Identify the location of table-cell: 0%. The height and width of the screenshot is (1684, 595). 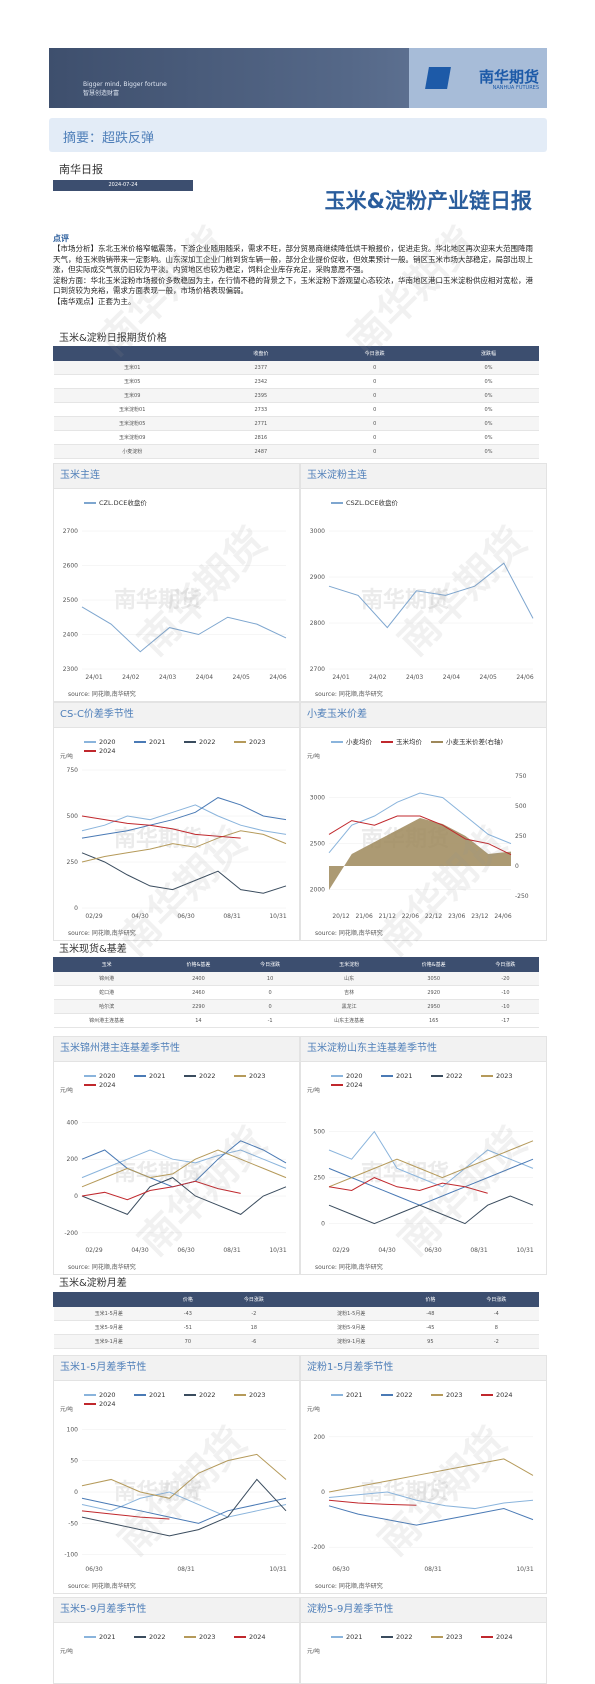
(488, 395).